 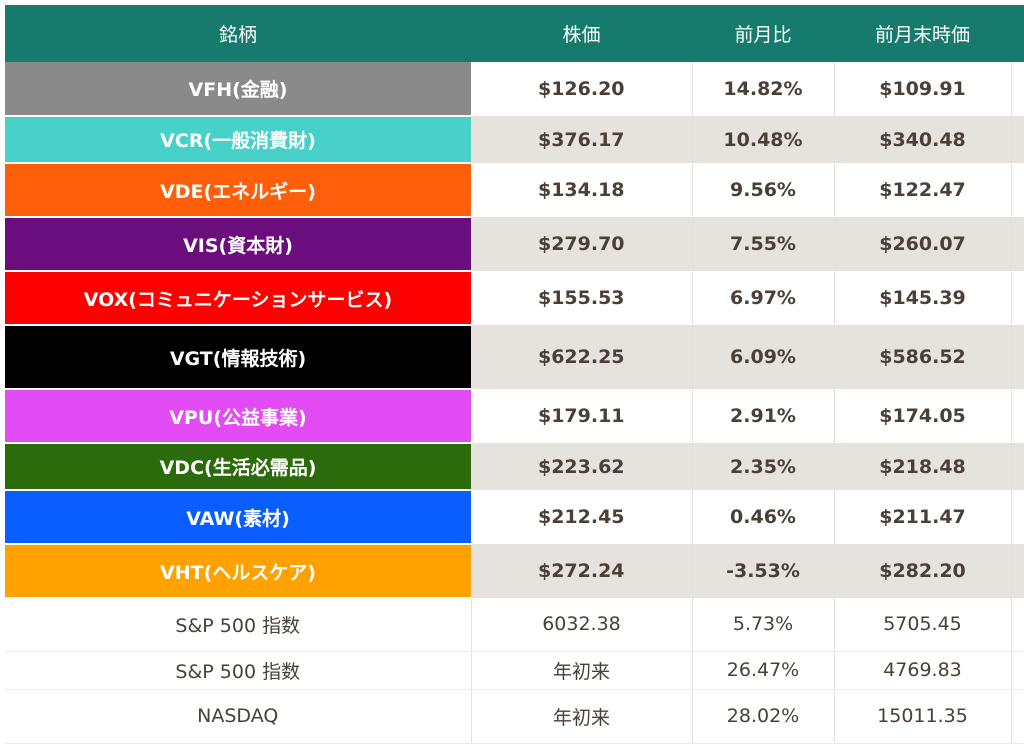 I want to click on change-cell: 9.56%, so click(x=763, y=190).